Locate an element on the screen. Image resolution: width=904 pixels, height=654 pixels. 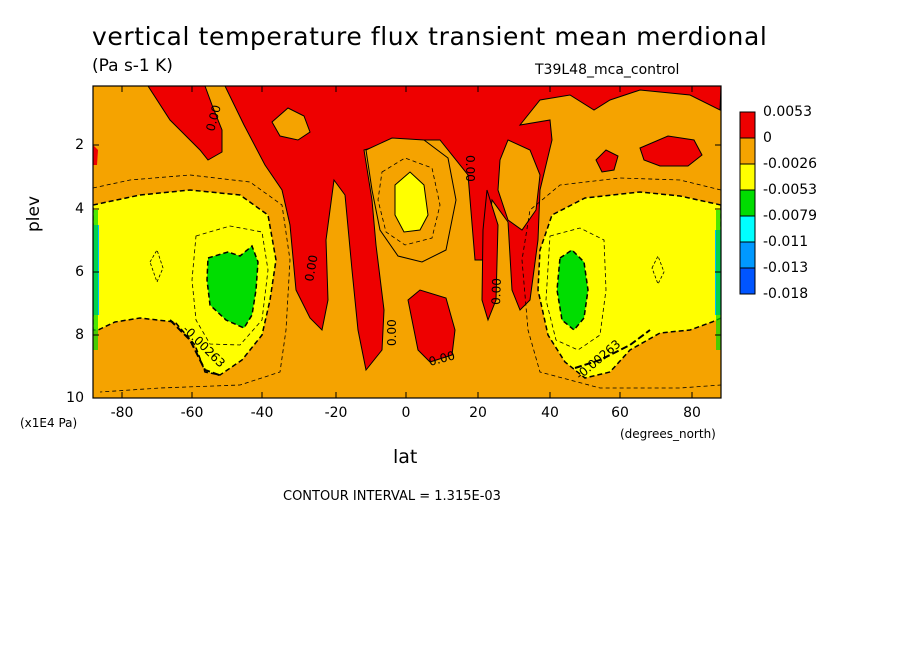
colorbar-label: -0.018 is located at coordinates (786, 294).